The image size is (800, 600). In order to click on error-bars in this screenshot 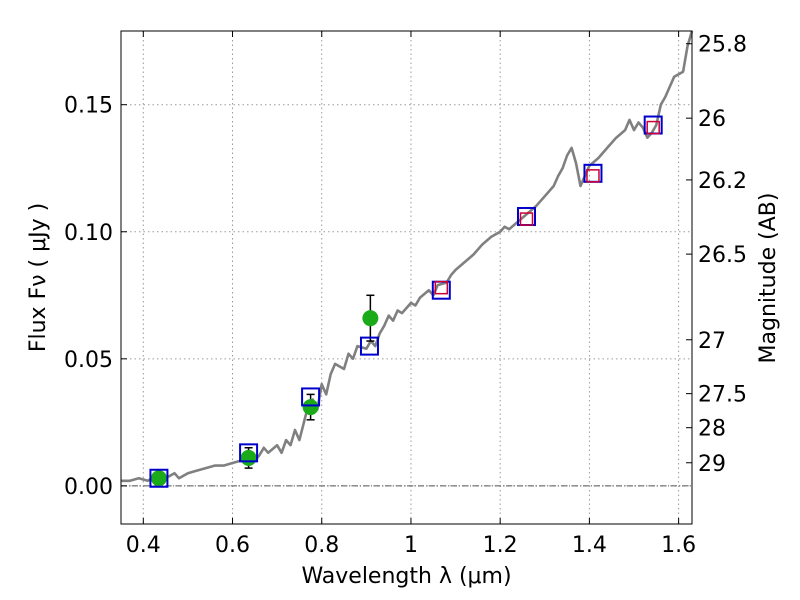, I will do `click(309, 381)`.